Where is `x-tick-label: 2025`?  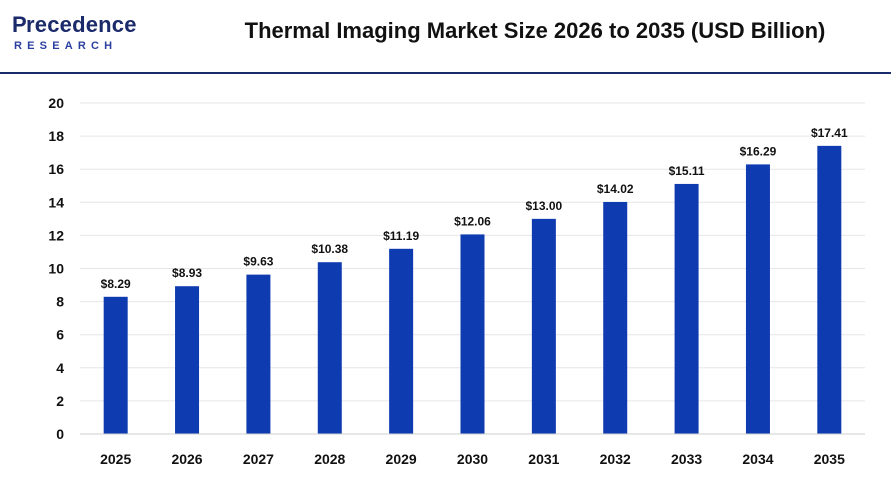
x-tick-label: 2025 is located at coordinates (115, 459).